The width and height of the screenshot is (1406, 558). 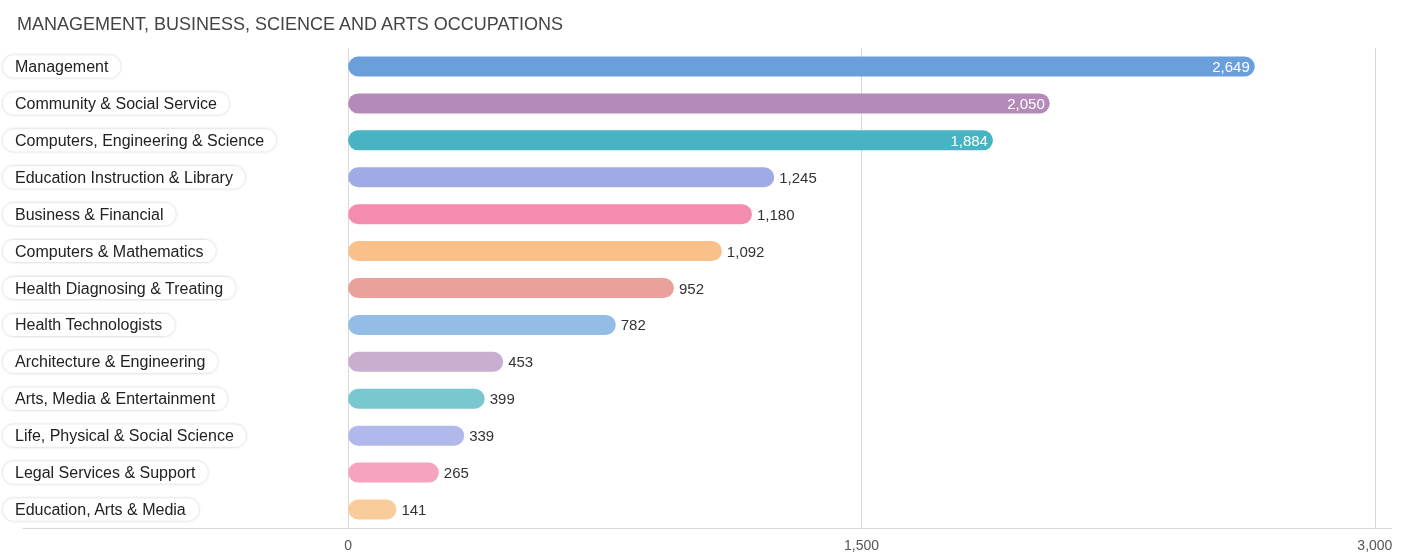 What do you see at coordinates (62, 66) in the screenshot?
I see `y-tick-label: Management` at bounding box center [62, 66].